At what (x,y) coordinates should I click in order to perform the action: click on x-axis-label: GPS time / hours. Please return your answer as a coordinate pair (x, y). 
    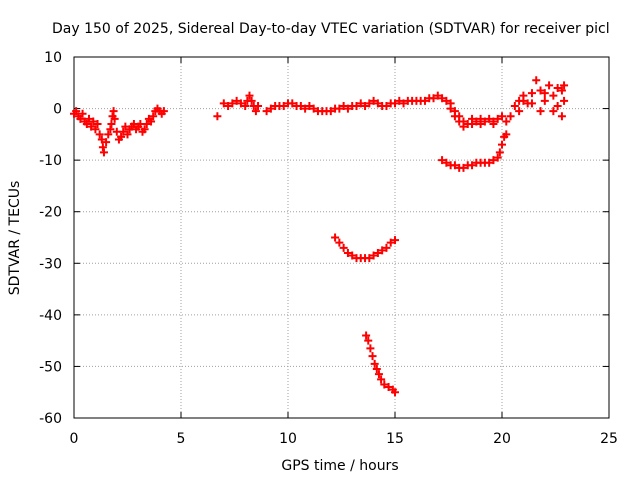
    Looking at the image, I should click on (339, 466).